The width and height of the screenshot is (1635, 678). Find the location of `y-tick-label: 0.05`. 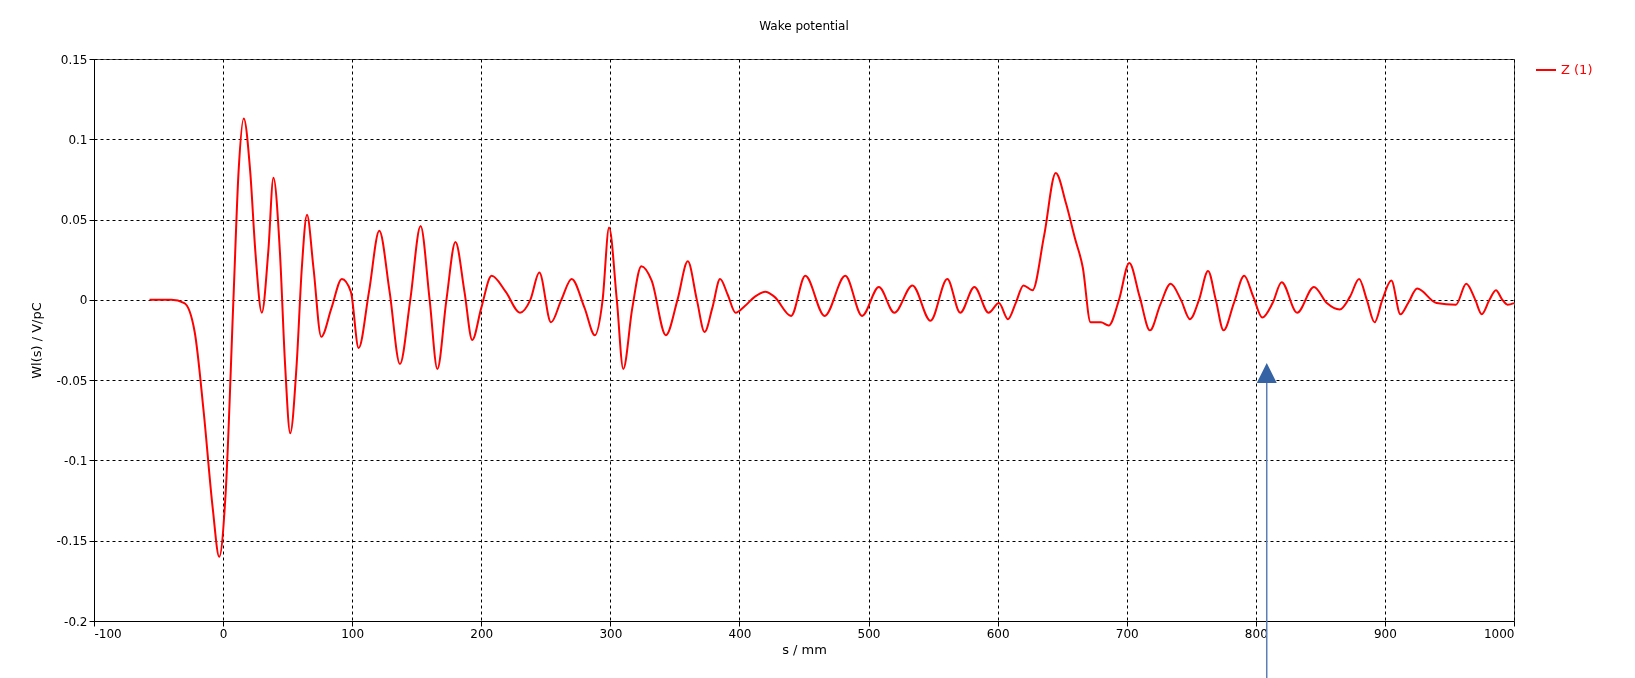

y-tick-label: 0.05 is located at coordinates (74, 220).